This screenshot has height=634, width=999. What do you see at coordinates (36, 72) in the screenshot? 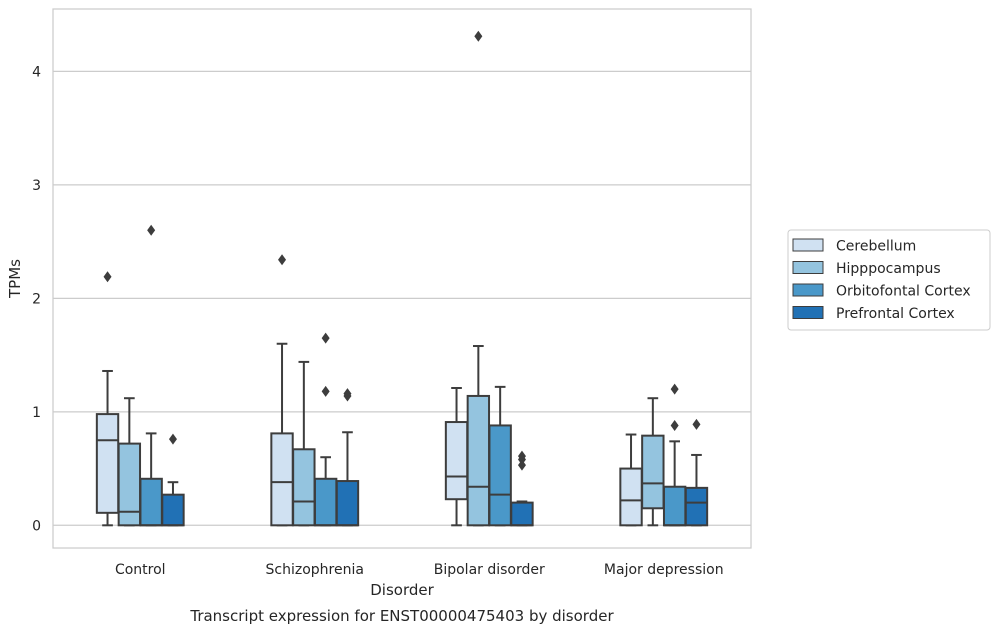
I see `y-tick-label: 4` at bounding box center [36, 72].